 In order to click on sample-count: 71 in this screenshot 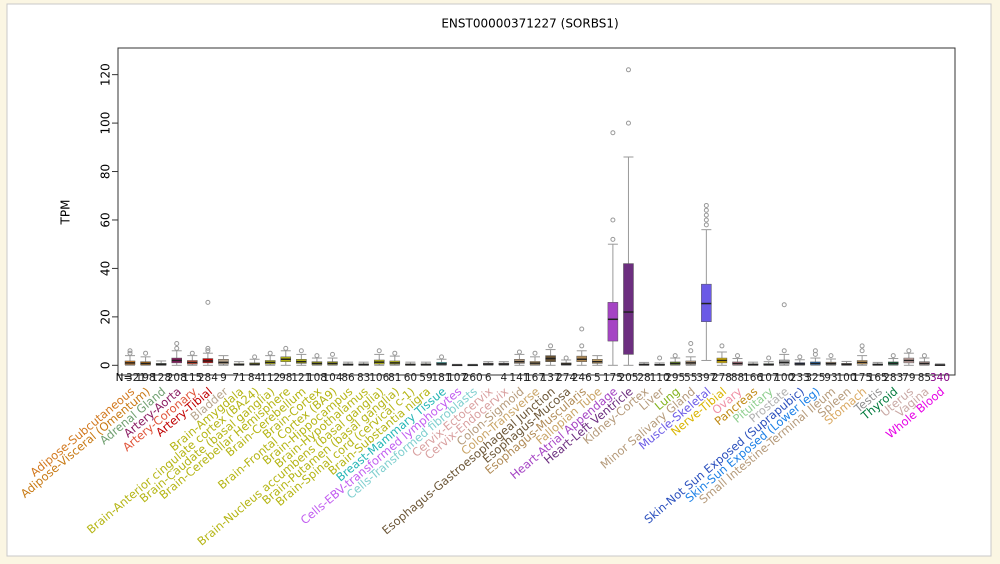, I will do `click(238, 378)`.